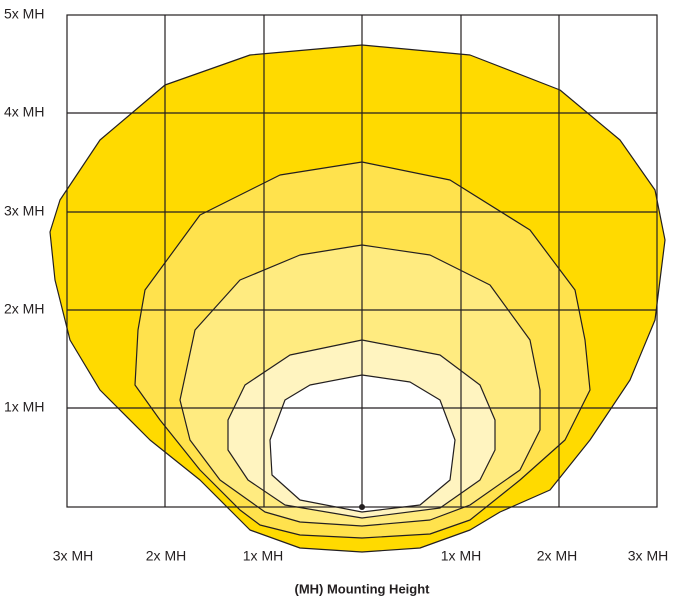 This screenshot has width=673, height=602. What do you see at coordinates (24, 309) in the screenshot?
I see `y-label: 2x MH` at bounding box center [24, 309].